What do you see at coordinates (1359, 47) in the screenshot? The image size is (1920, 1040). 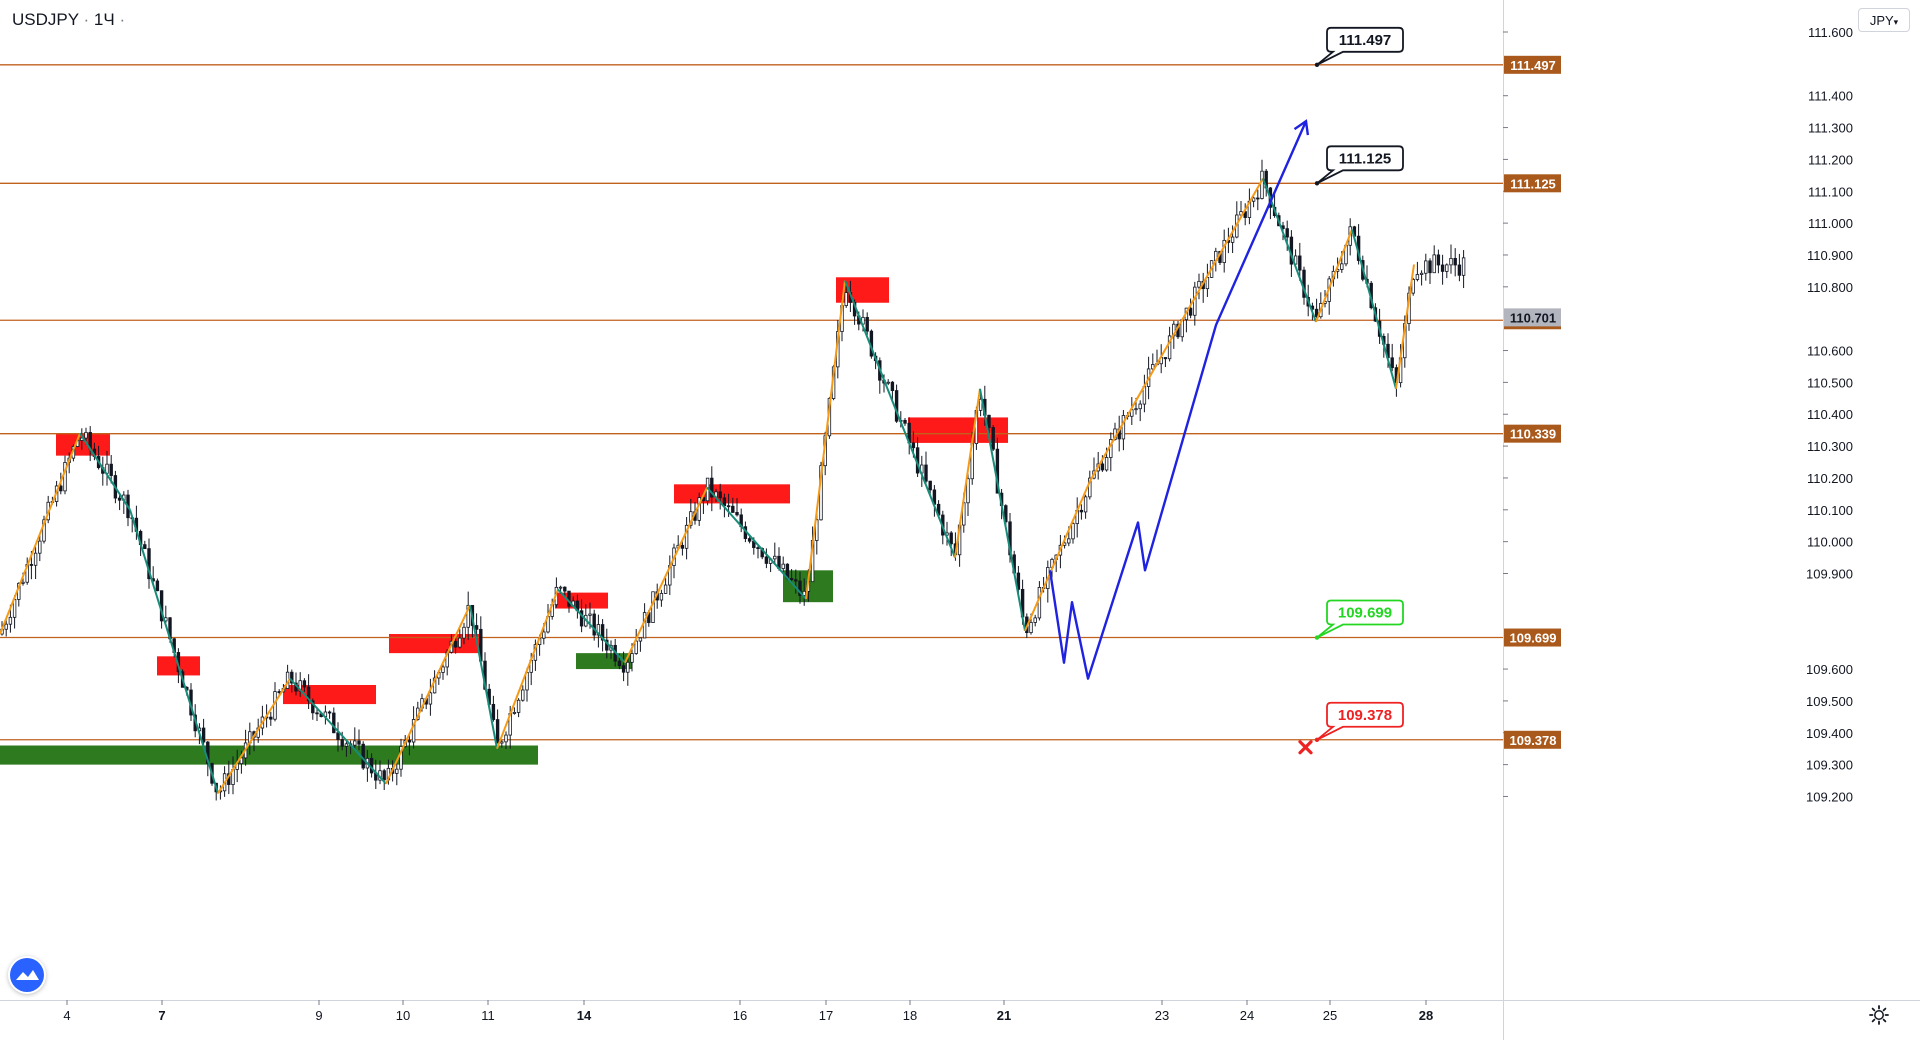 I see `callout-take-profit-2: 111.497` at bounding box center [1359, 47].